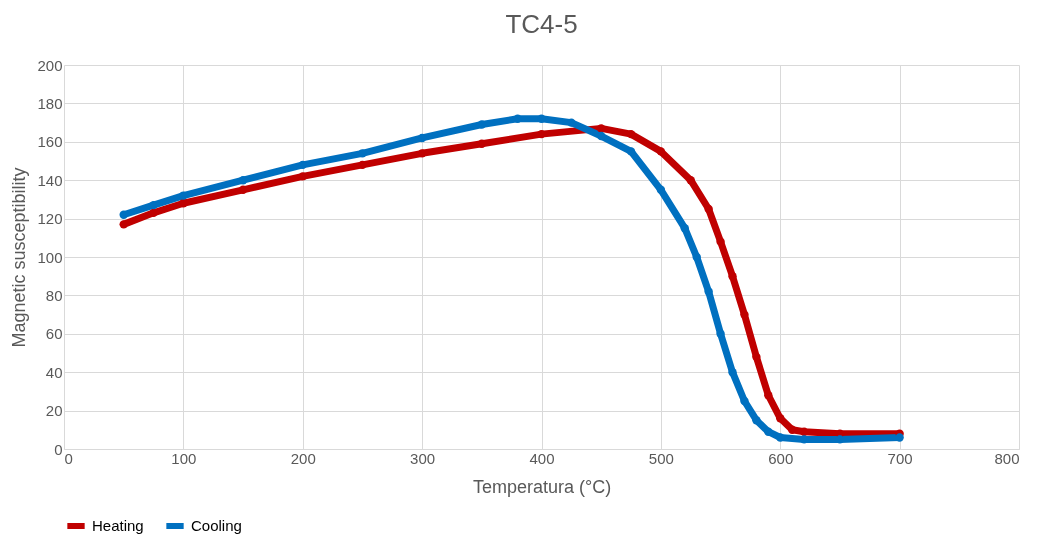 This screenshot has height=548, width=1039. I want to click on y-tick-label: 100, so click(50, 257).